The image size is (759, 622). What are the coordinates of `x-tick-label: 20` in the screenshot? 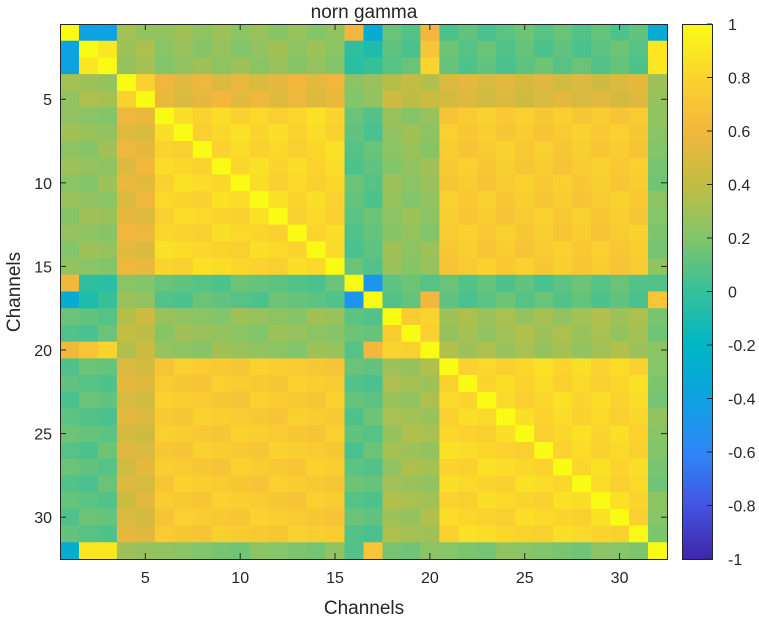 It's located at (430, 578).